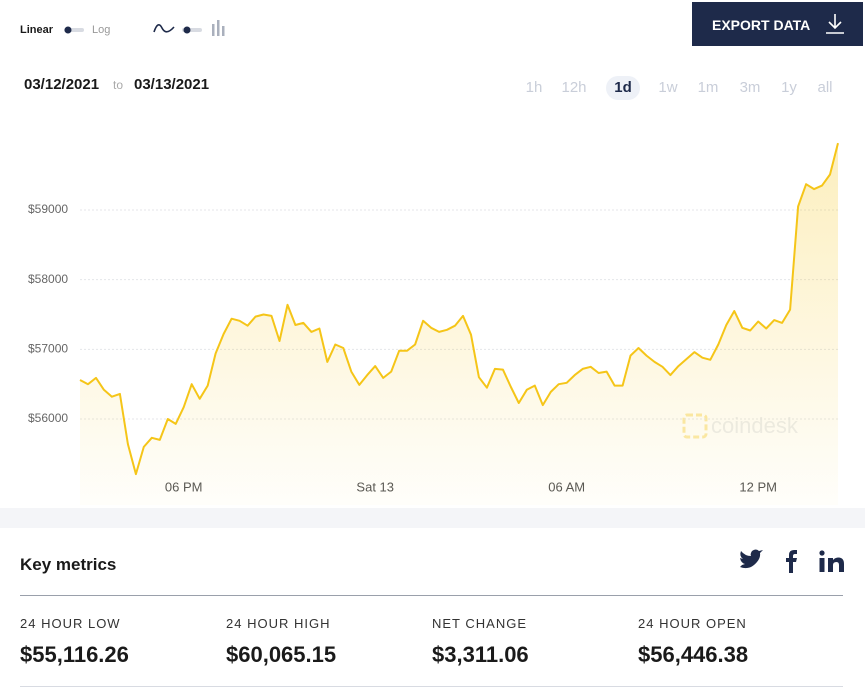  I want to click on y-tick-label: $58000, so click(48, 279).